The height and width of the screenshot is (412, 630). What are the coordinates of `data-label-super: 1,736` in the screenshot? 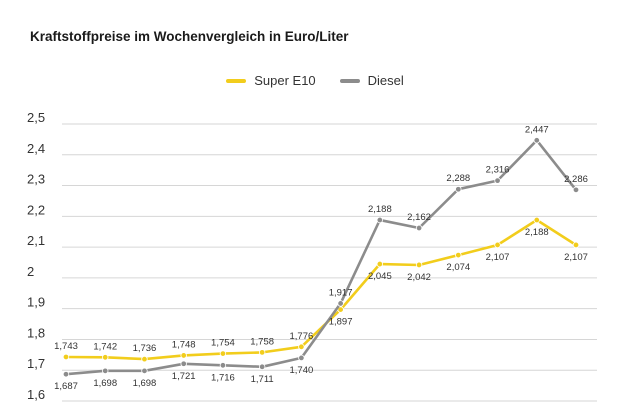 It's located at (145, 348).